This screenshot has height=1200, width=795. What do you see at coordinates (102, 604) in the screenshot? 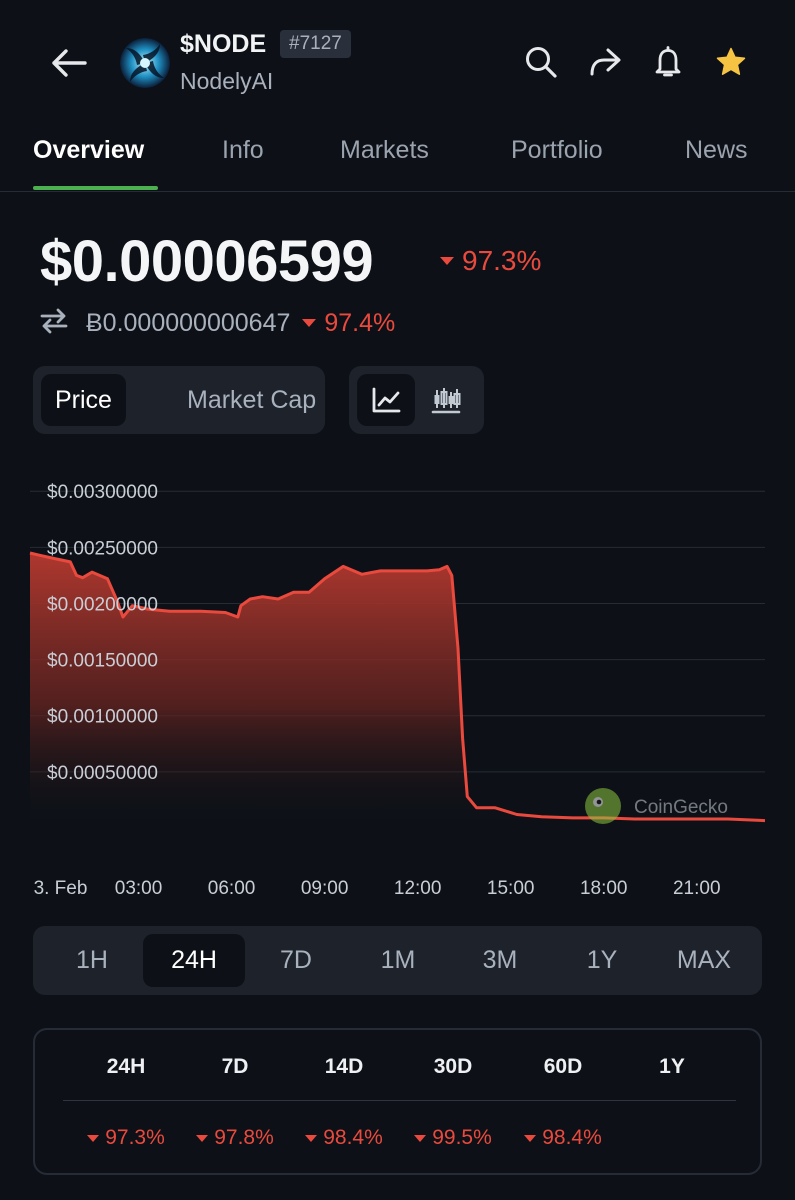
I see `y-tick-label: $0.00200000` at bounding box center [102, 604].